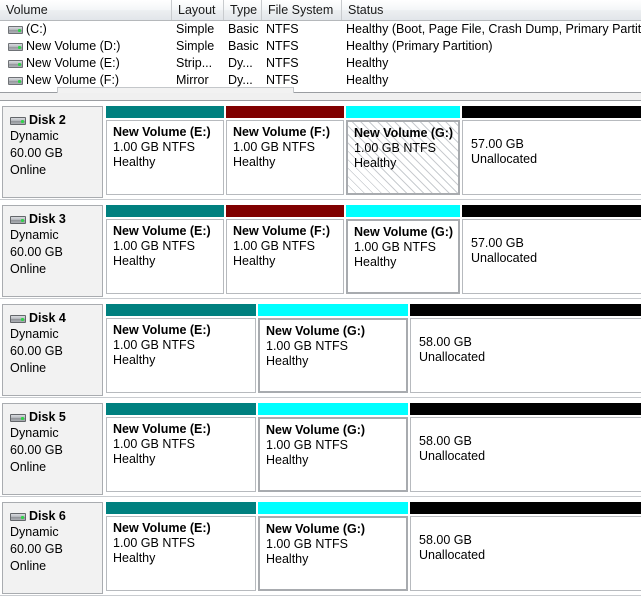 The width and height of the screenshot is (641, 598). I want to click on disk-info-panel: Disk 6 Dynamic 60.00 GB Online, so click(52, 548).